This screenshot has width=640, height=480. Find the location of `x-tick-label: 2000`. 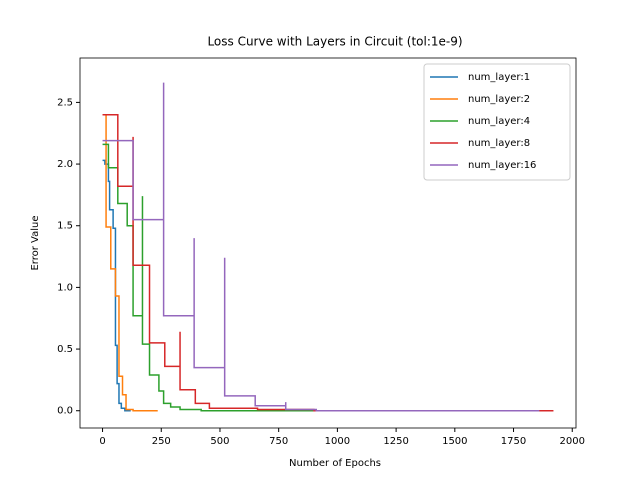

x-tick-label: 2000 is located at coordinates (572, 441).